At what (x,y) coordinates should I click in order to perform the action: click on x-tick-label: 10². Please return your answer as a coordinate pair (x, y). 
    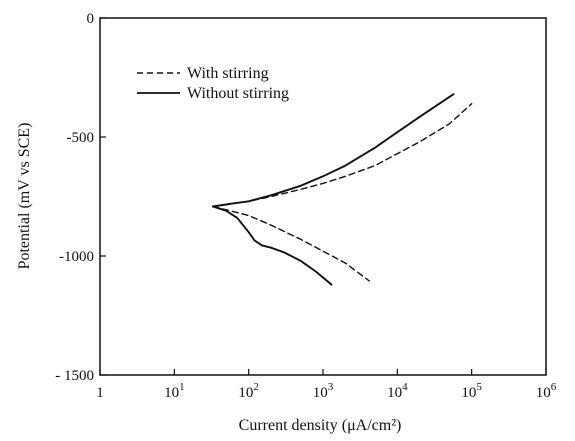
    Looking at the image, I should click on (248, 391).